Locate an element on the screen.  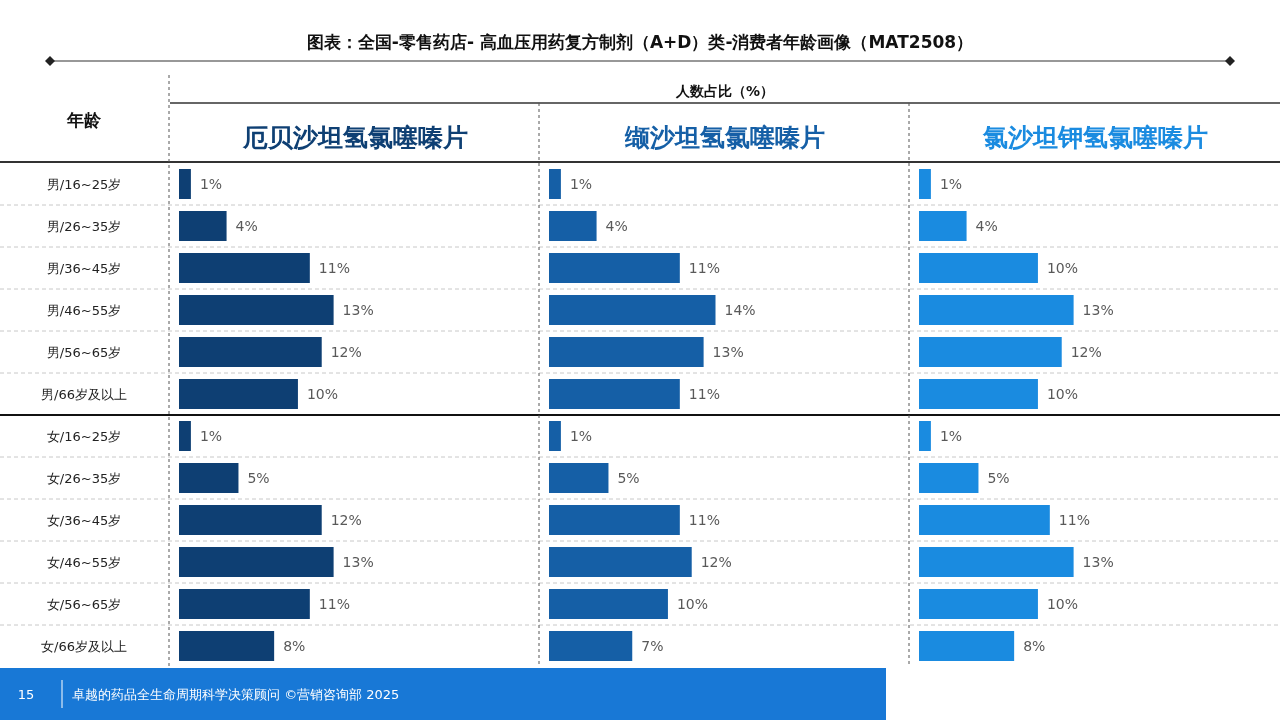
y-tick-label: 女/16~25岁 is located at coordinates (84, 436).